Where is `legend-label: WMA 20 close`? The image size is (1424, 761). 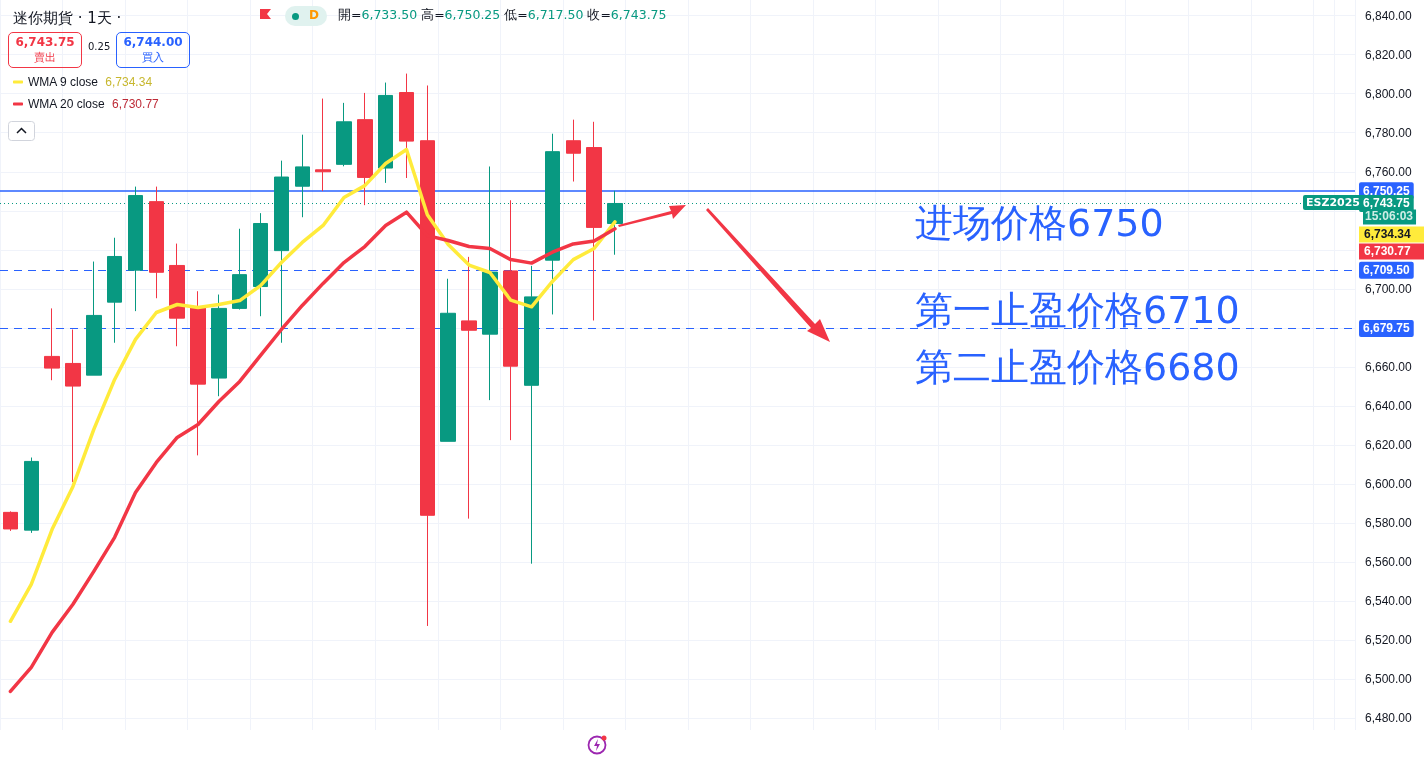
legend-label: WMA 20 close is located at coordinates (67, 104).